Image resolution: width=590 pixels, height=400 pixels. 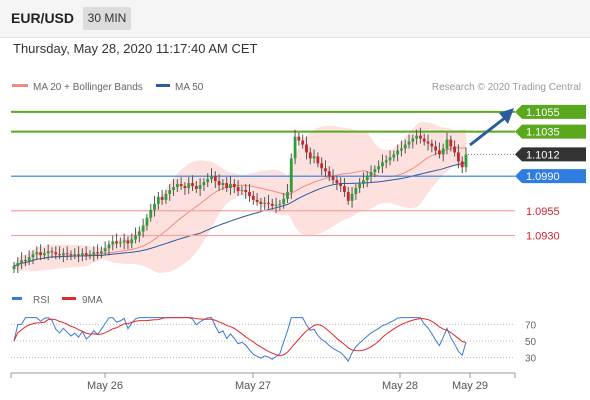 I want to click on forecast-arrow-icon, so click(x=491, y=127).